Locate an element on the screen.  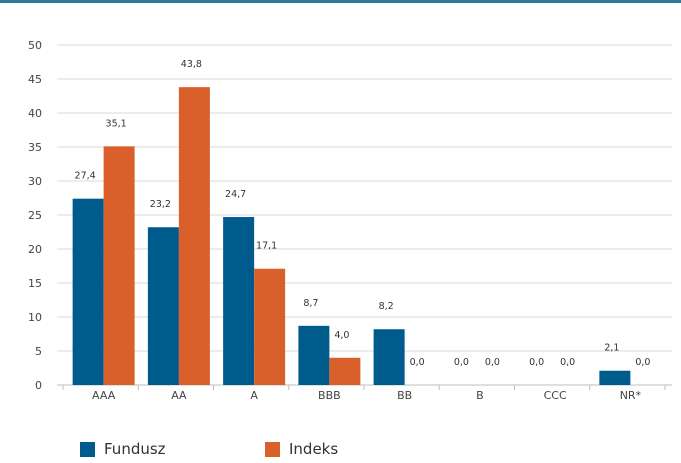
y-tick-label: 5 is located at coordinates (38, 351).